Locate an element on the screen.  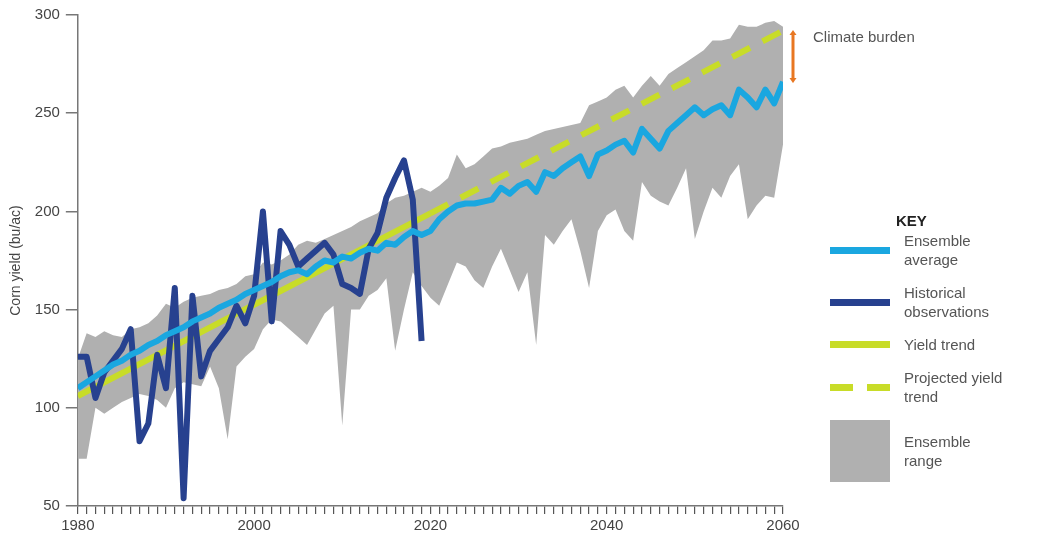
y-tick-label: 250 is located at coordinates (47, 112).